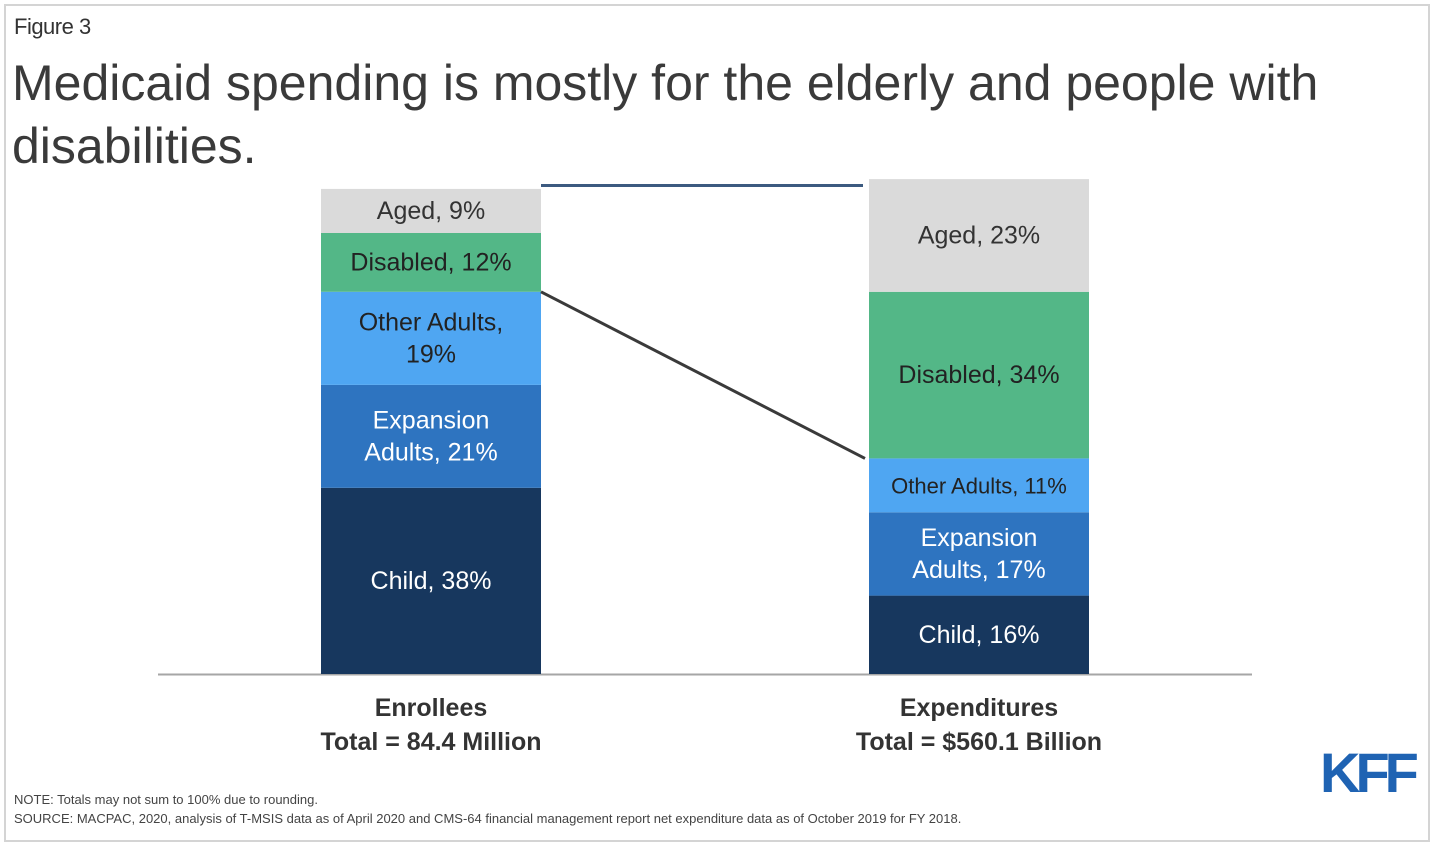 The image size is (1440, 852). What do you see at coordinates (52, 26) in the screenshot?
I see `figure-label: Figure 3` at bounding box center [52, 26].